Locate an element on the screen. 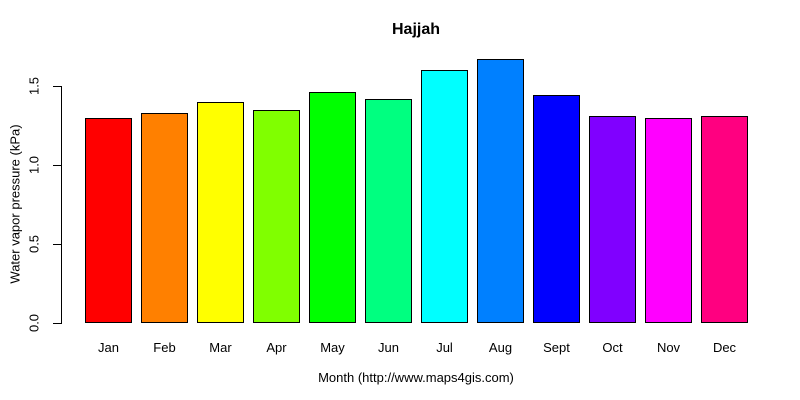 This screenshot has height=400, width=800. x-tick-label: Feb is located at coordinates (164, 347).